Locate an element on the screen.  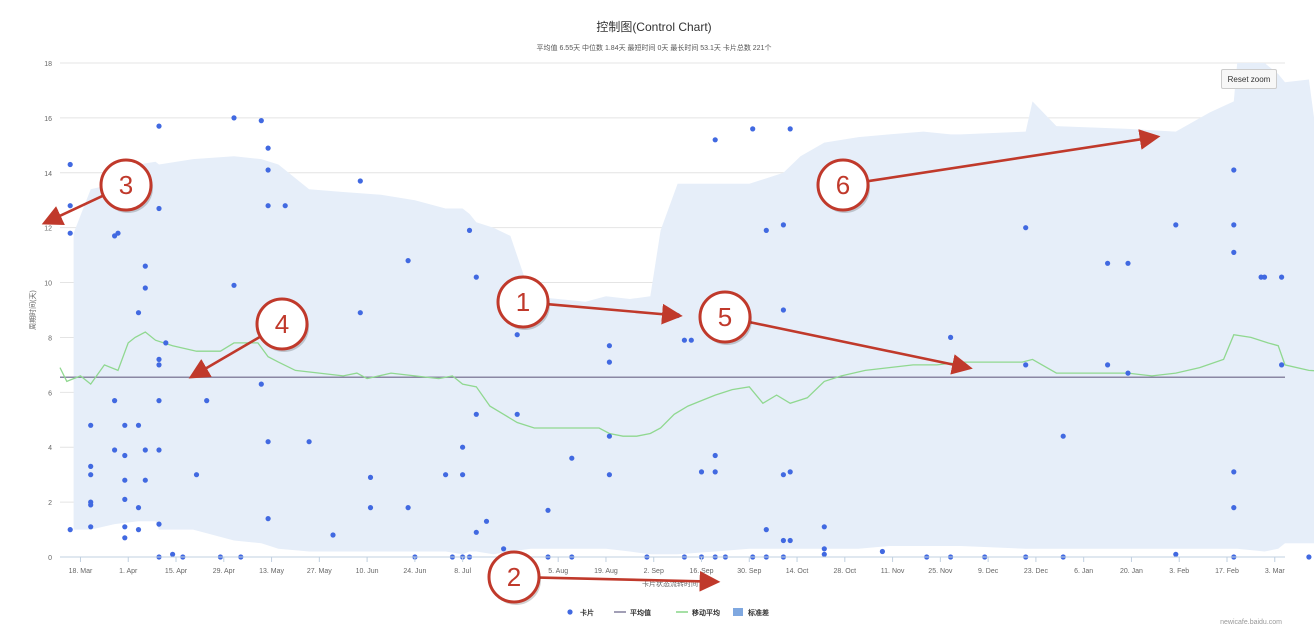
x-tick-label: 11. Nov is located at coordinates (893, 571).